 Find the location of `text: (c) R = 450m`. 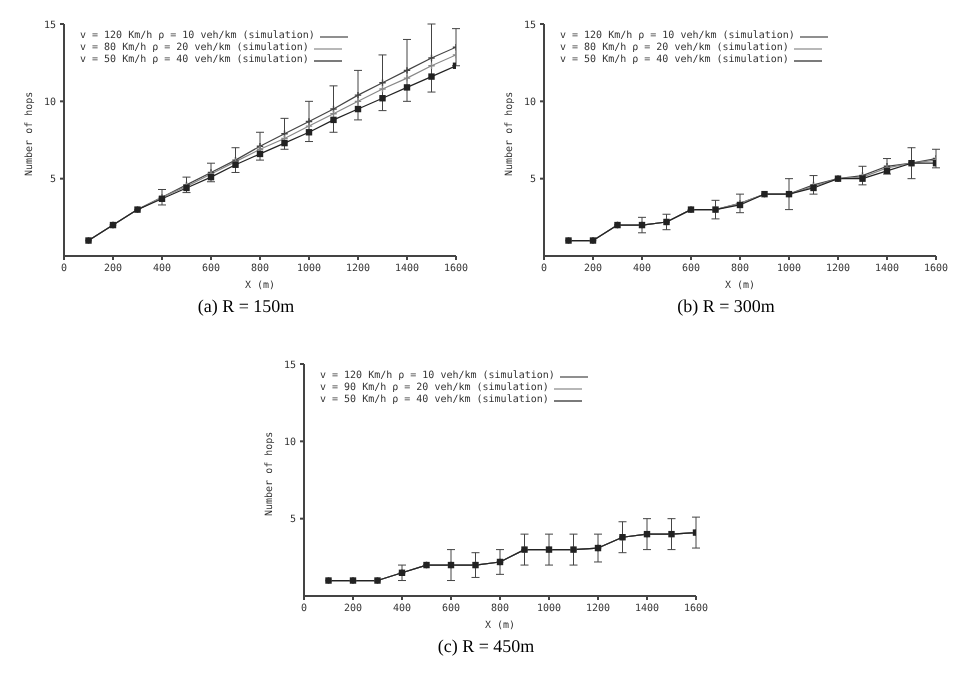

text: (c) R = 450m is located at coordinates (486, 646).